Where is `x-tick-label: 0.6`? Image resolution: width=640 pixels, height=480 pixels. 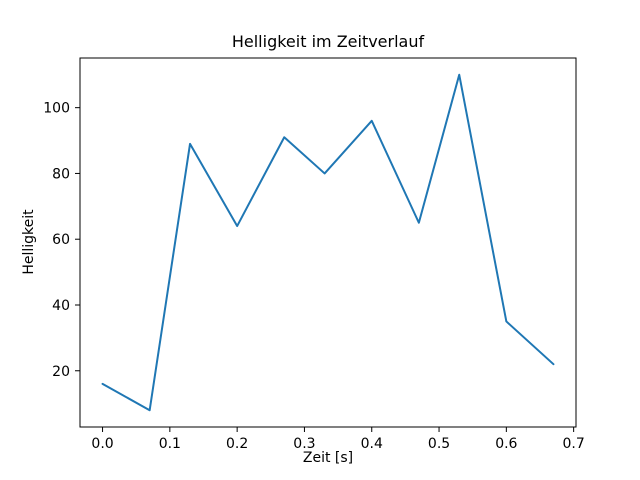 x-tick-label: 0.6 is located at coordinates (506, 444).